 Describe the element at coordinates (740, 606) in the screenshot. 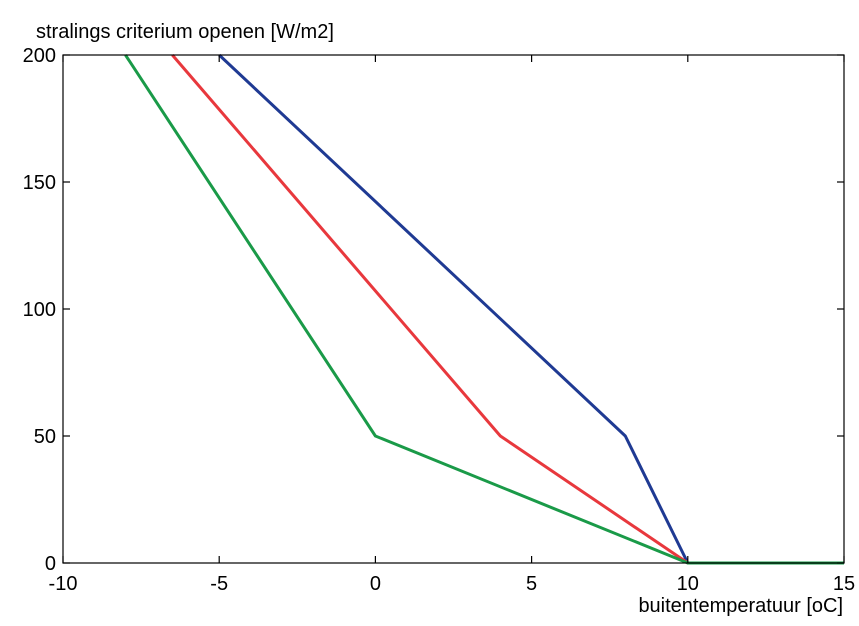

I see `x-axis-label: buitentemperatuur [oC]` at that location.